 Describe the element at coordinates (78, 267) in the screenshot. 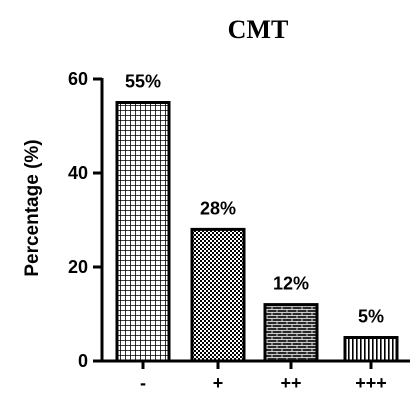

I see `y-tick-label: 20` at that location.